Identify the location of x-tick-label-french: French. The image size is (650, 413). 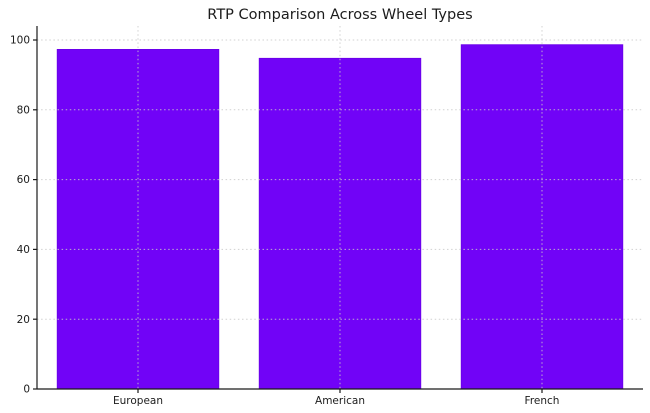
(542, 401).